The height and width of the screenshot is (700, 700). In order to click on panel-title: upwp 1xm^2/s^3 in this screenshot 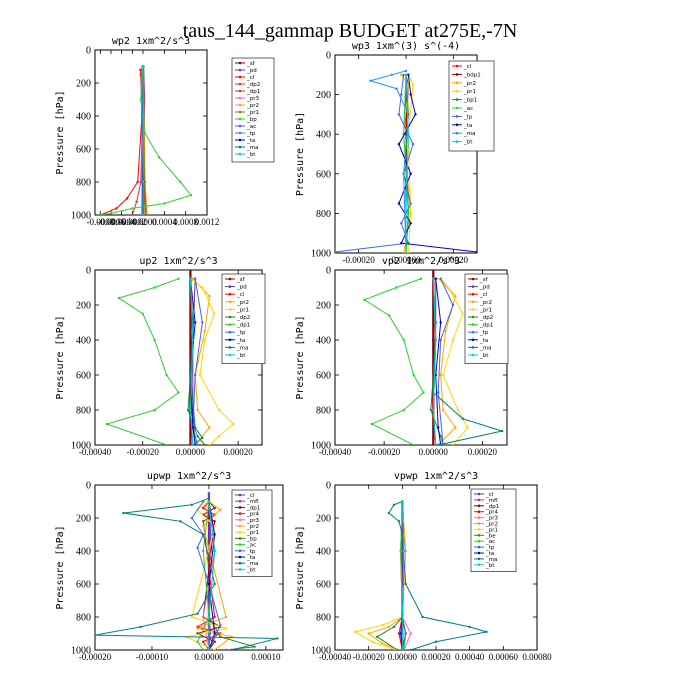, I will do `click(189, 476)`.